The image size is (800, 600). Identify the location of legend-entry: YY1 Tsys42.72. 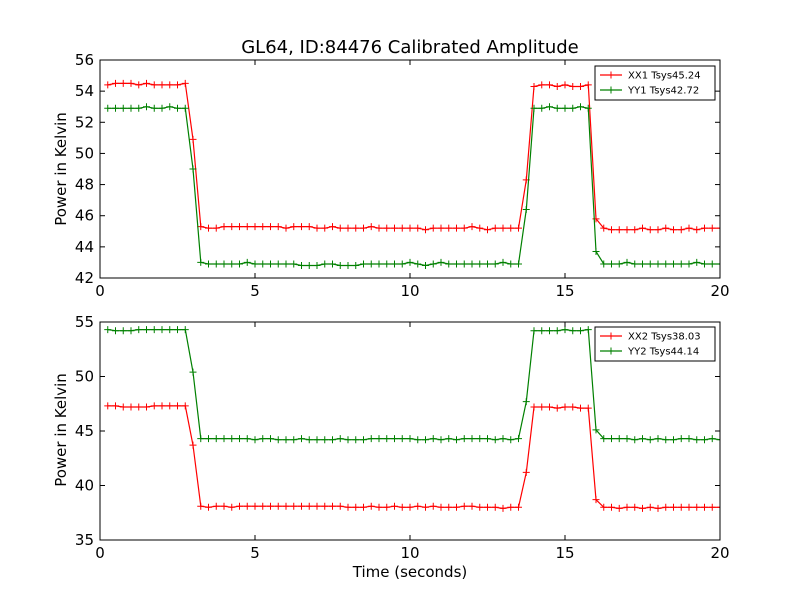
(663, 91).